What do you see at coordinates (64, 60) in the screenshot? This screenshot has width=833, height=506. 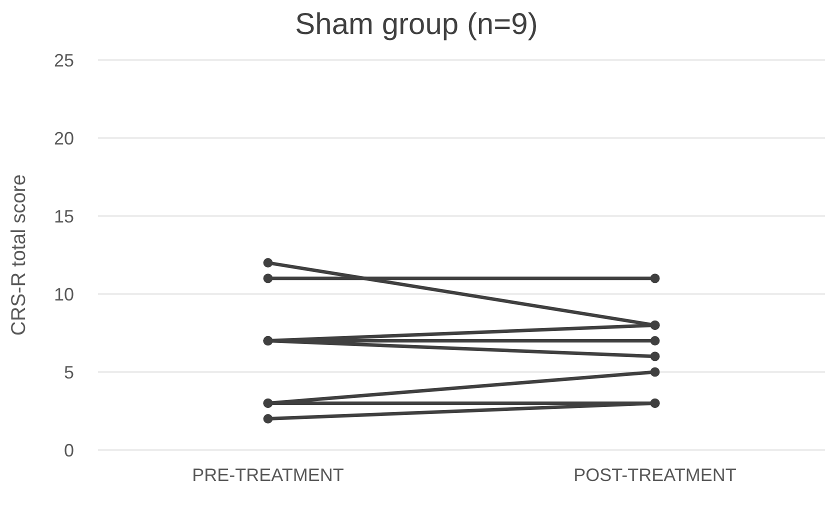 I see `y-tick-label: 25` at bounding box center [64, 60].